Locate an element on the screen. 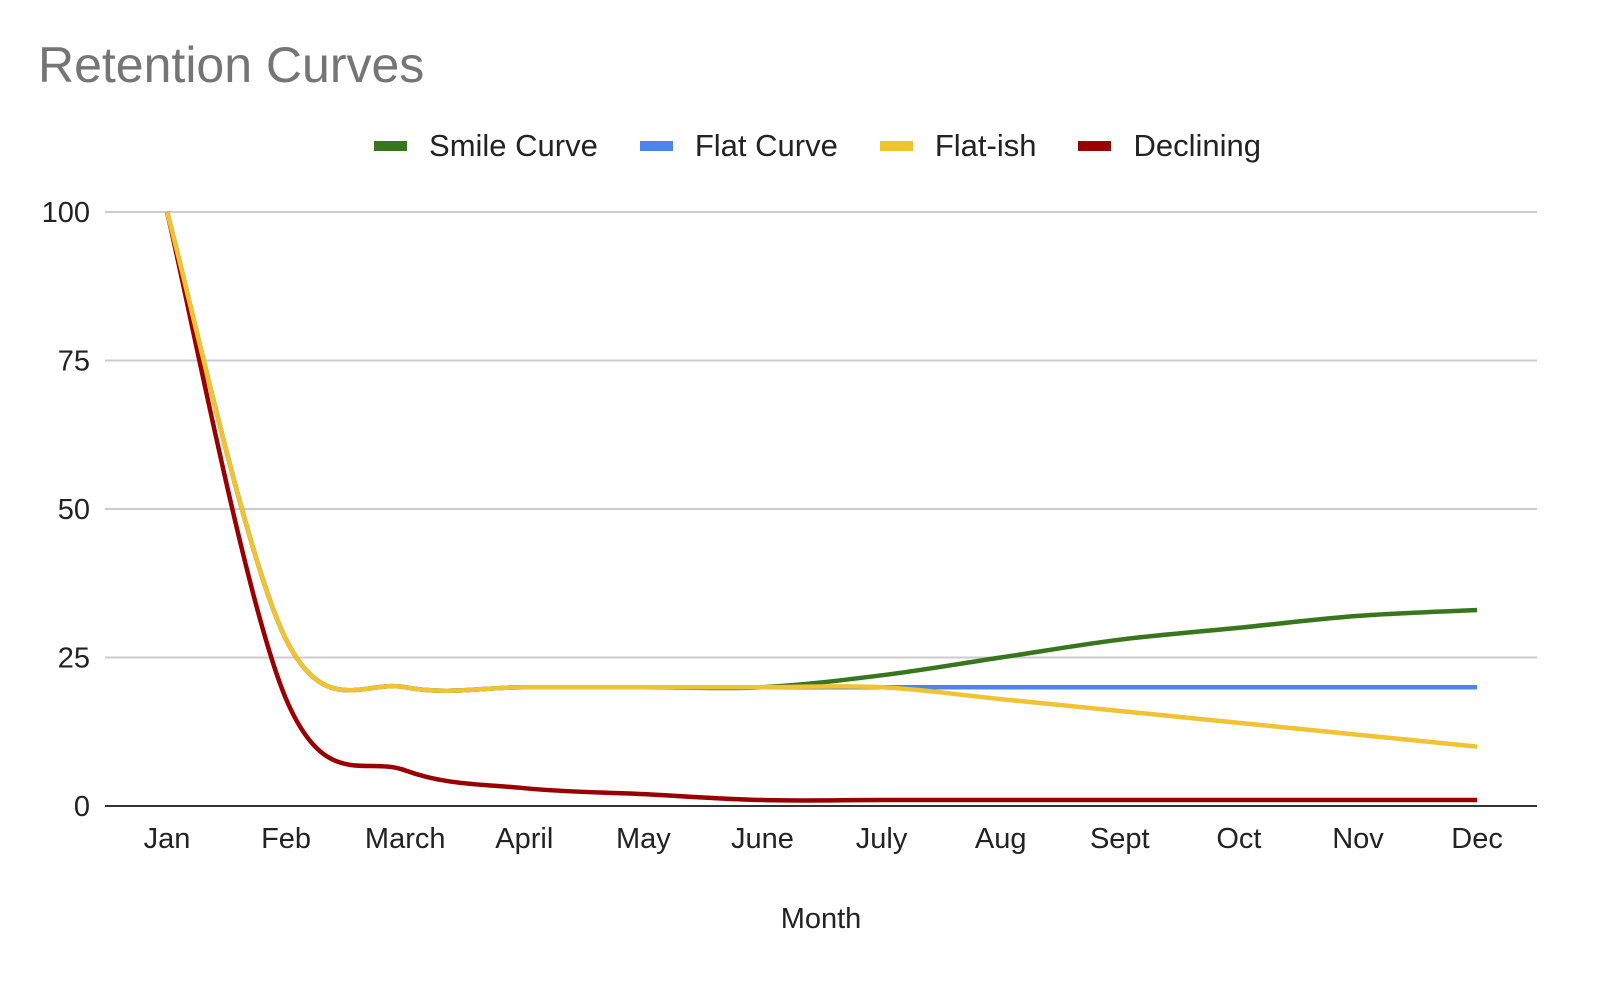 The height and width of the screenshot is (1006, 1600). x-tick-label-feb: Feb is located at coordinates (286, 839).